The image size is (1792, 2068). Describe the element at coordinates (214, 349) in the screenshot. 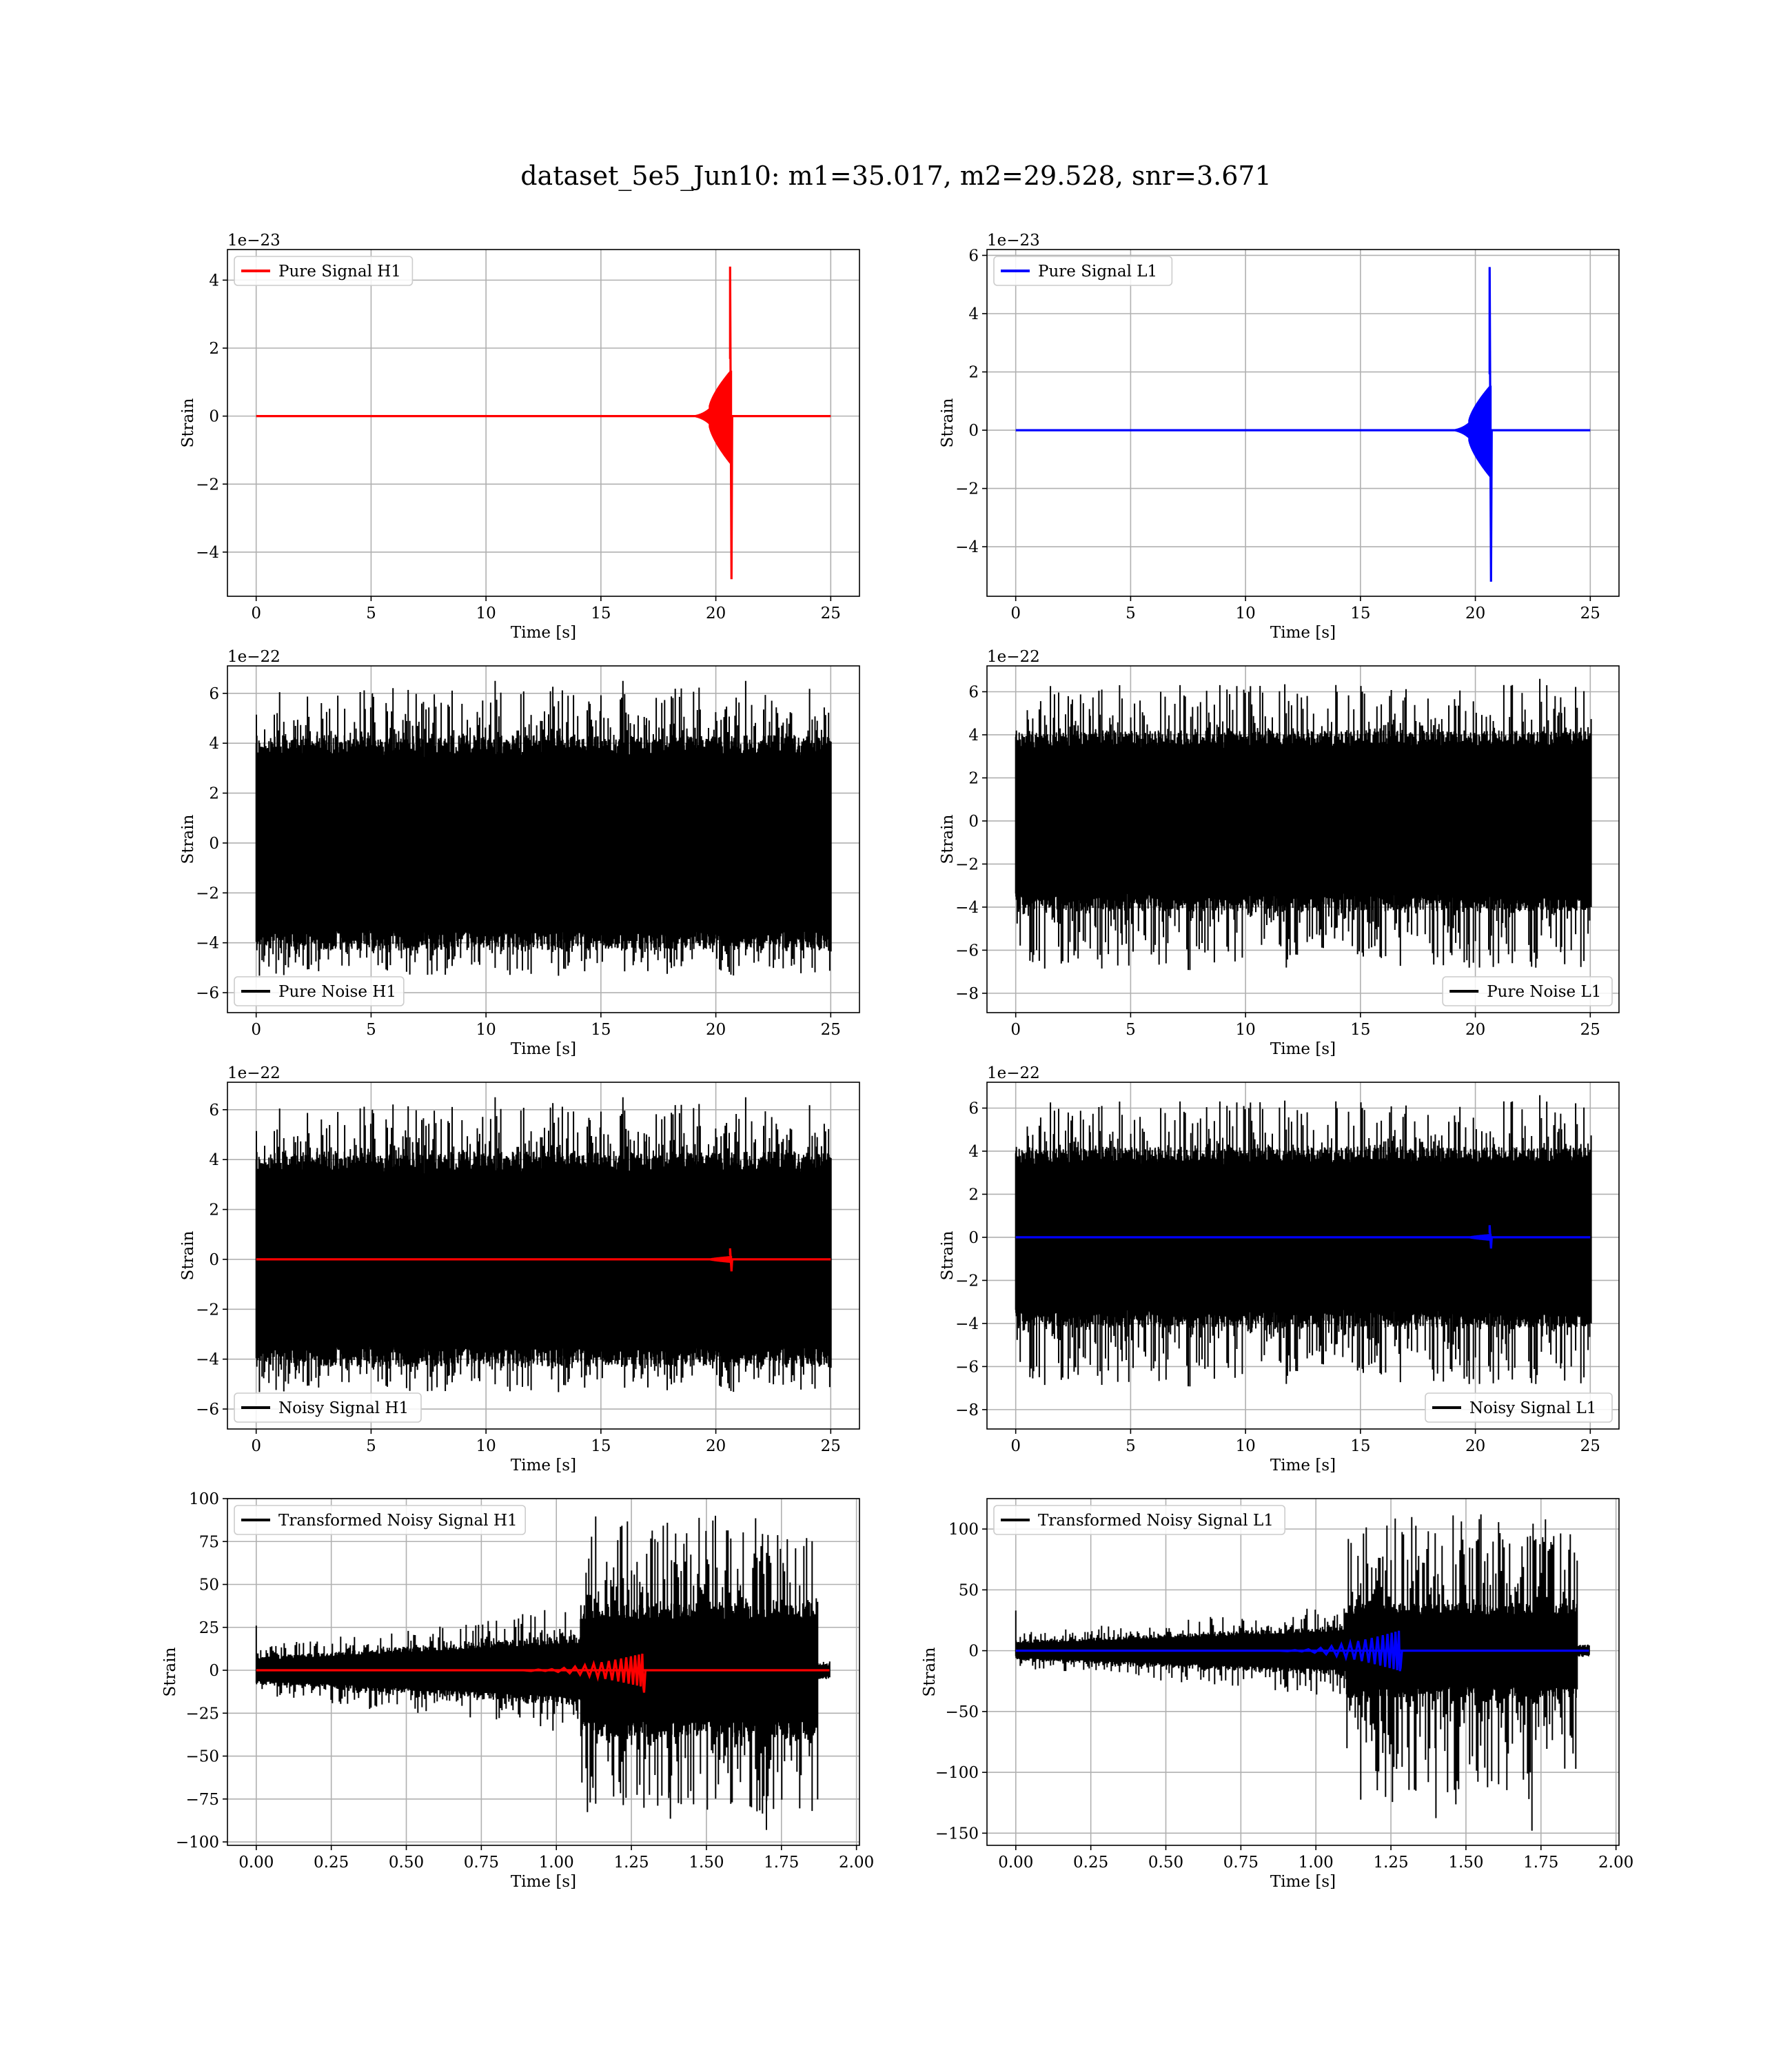

I see `pure-signal-h1-ytick-label-3: 2` at that location.